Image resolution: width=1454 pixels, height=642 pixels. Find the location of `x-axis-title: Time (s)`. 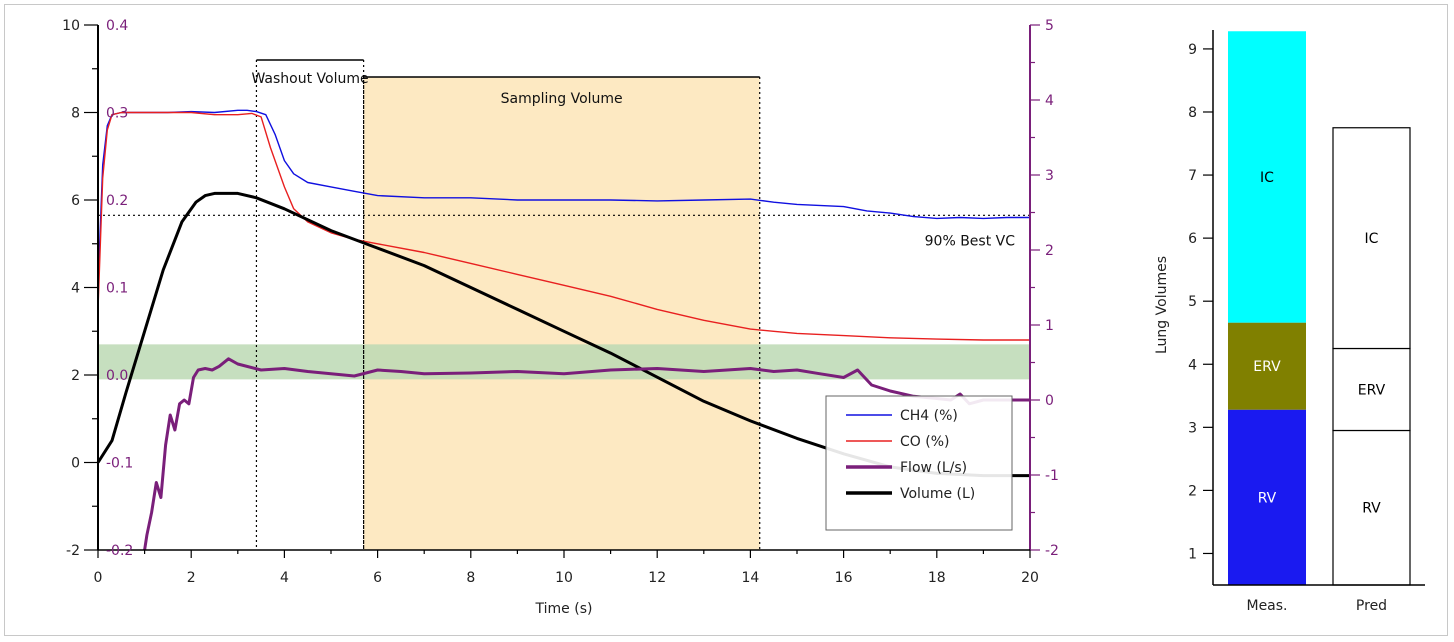

x-axis-title: Time (s) is located at coordinates (564, 609).